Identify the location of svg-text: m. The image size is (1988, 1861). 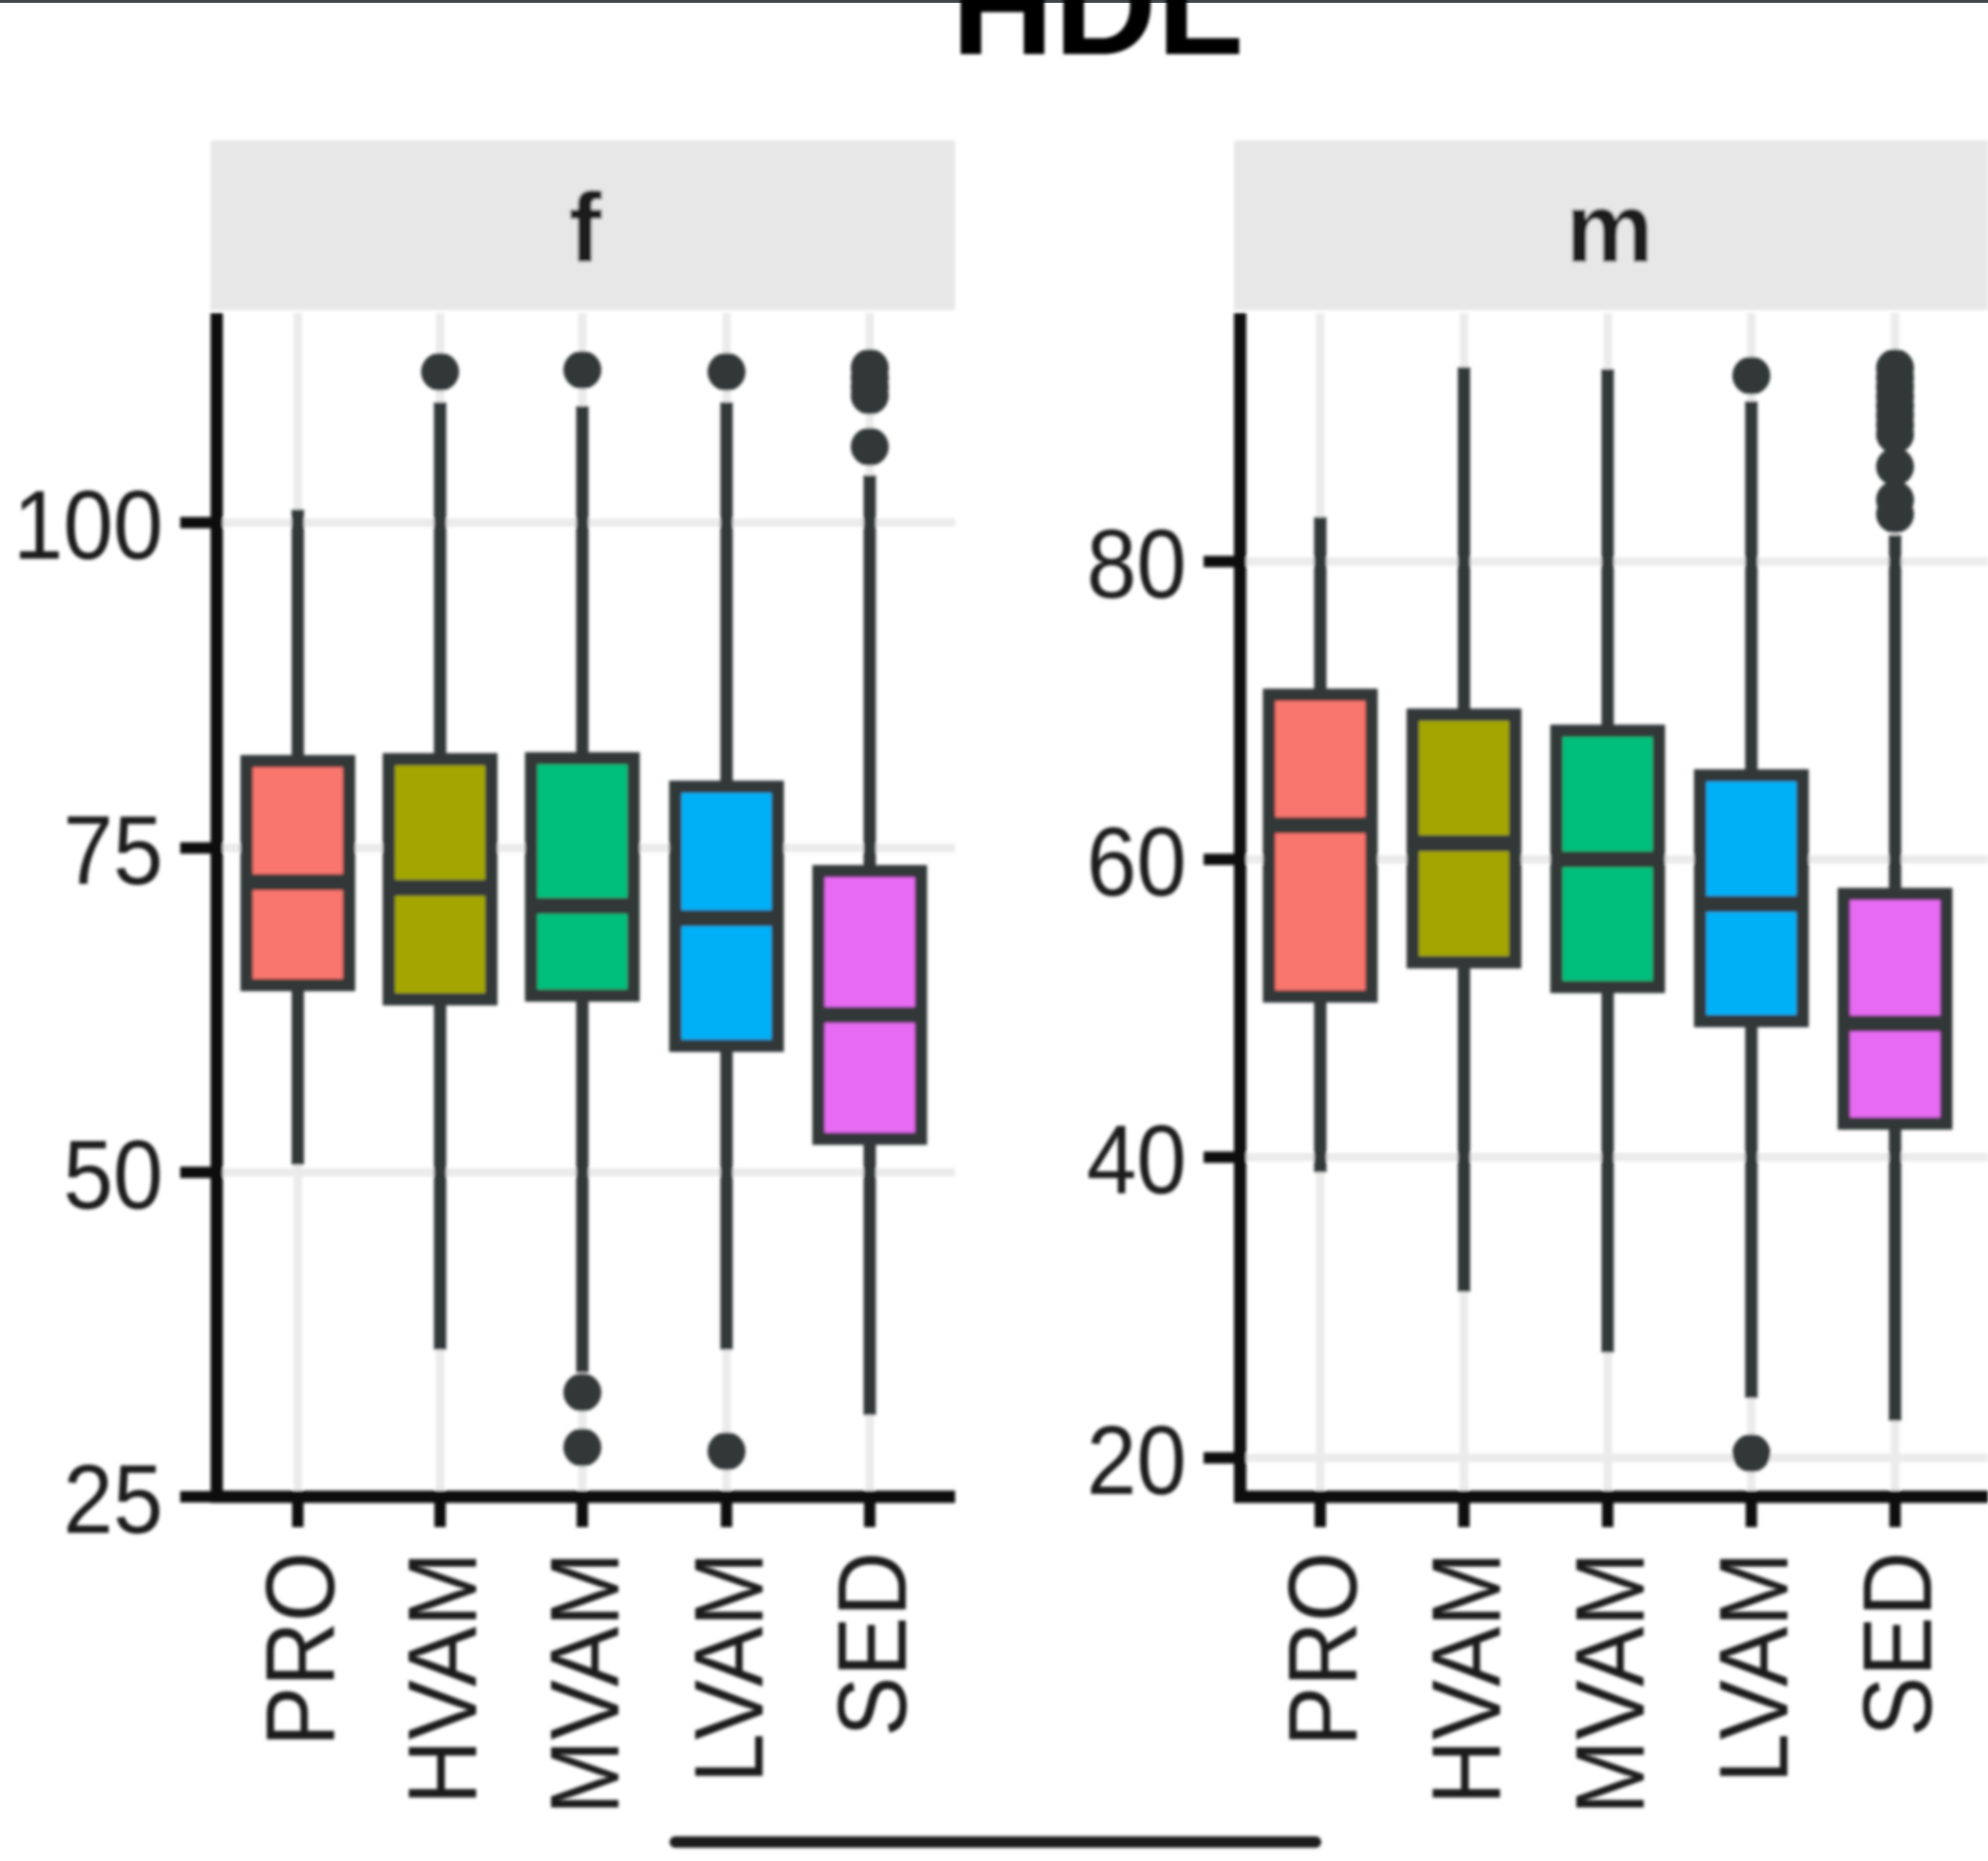
(1610, 229).